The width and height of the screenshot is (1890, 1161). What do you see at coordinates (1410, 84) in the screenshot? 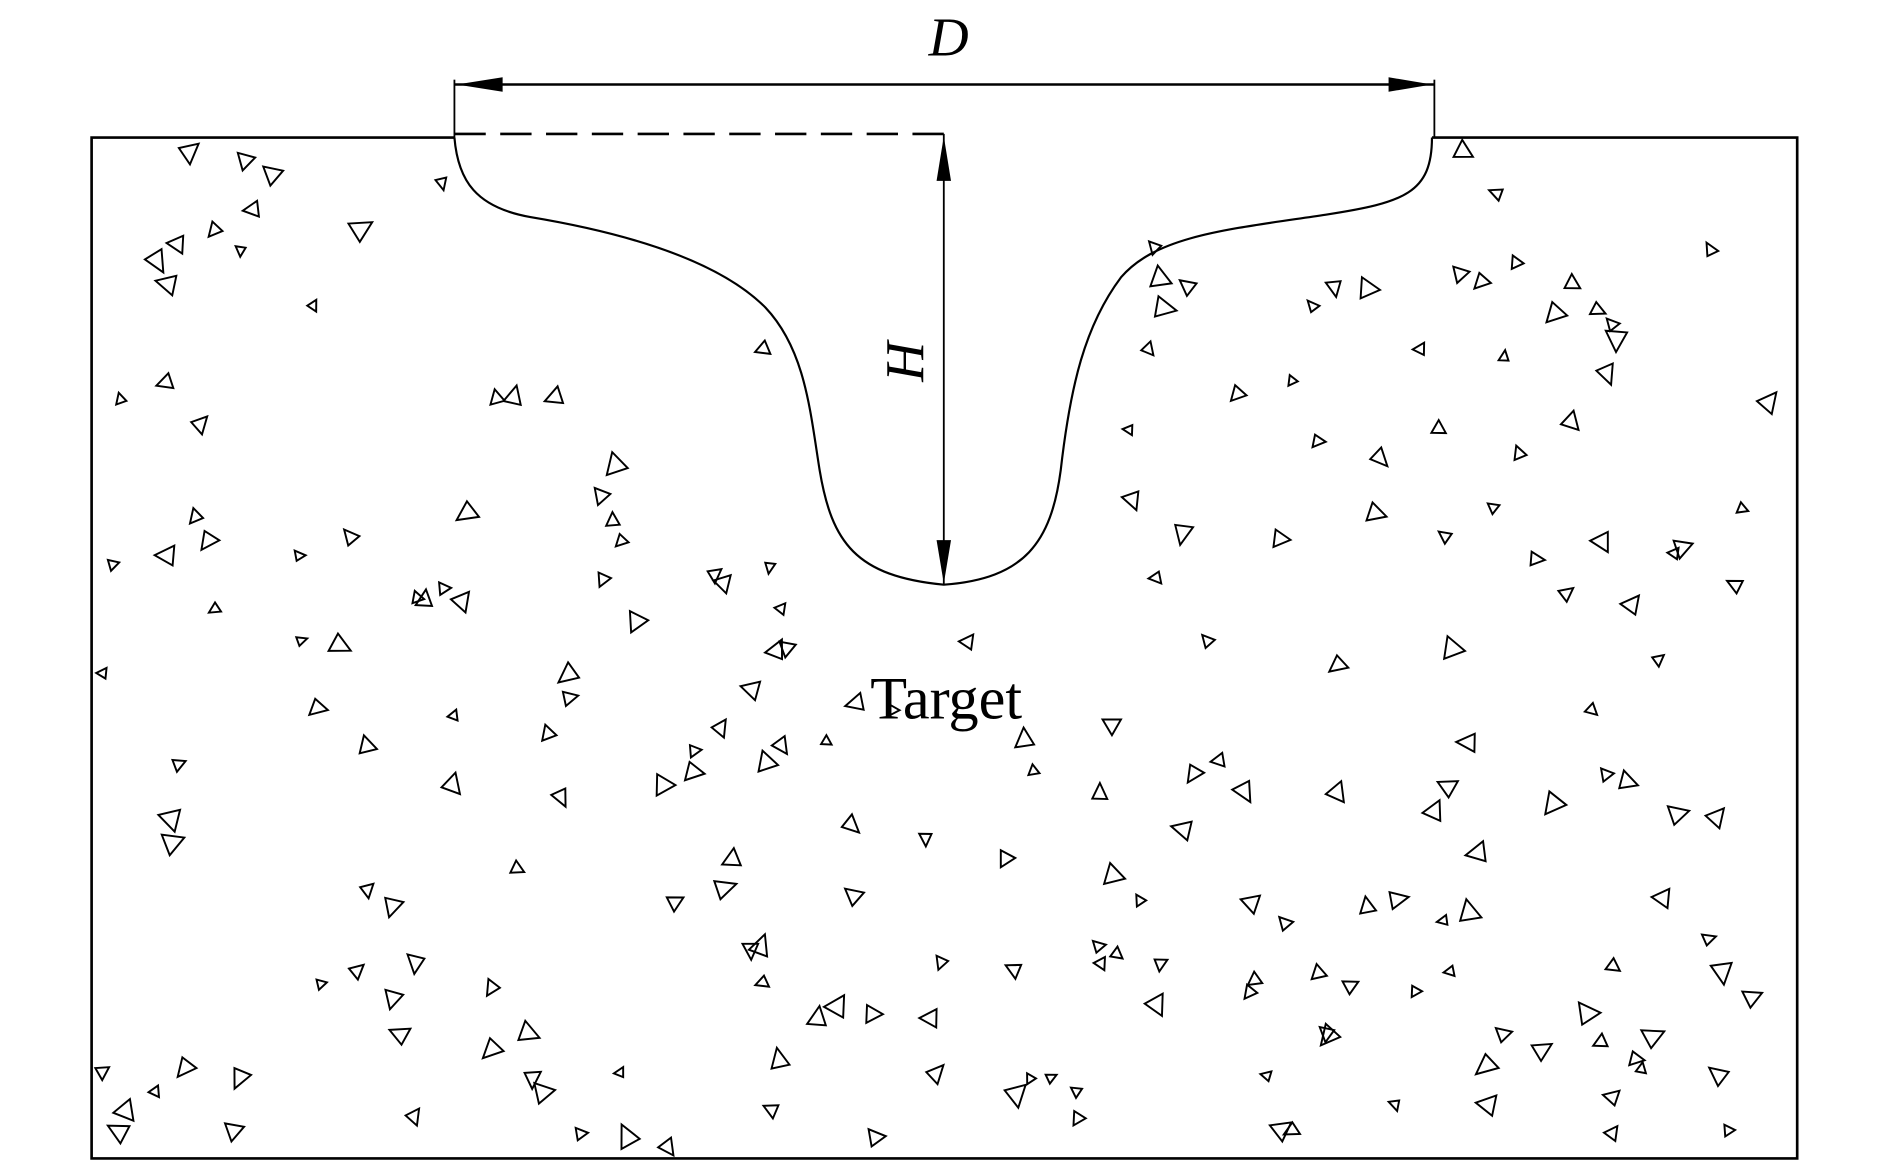
I see `arrowhead-right-icon` at bounding box center [1410, 84].